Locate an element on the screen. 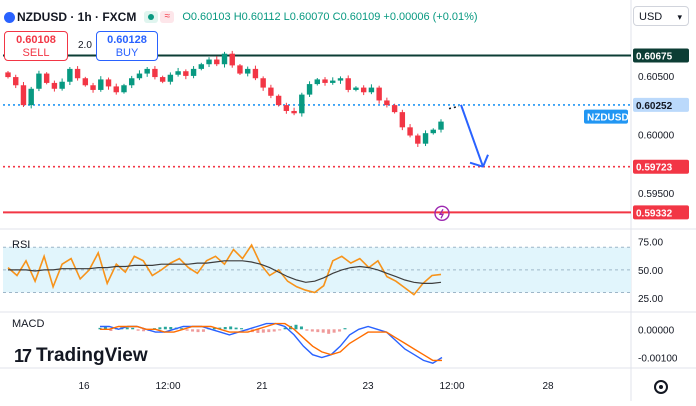 This screenshot has width=696, height=406. time-tick-label: 16 is located at coordinates (84, 386).